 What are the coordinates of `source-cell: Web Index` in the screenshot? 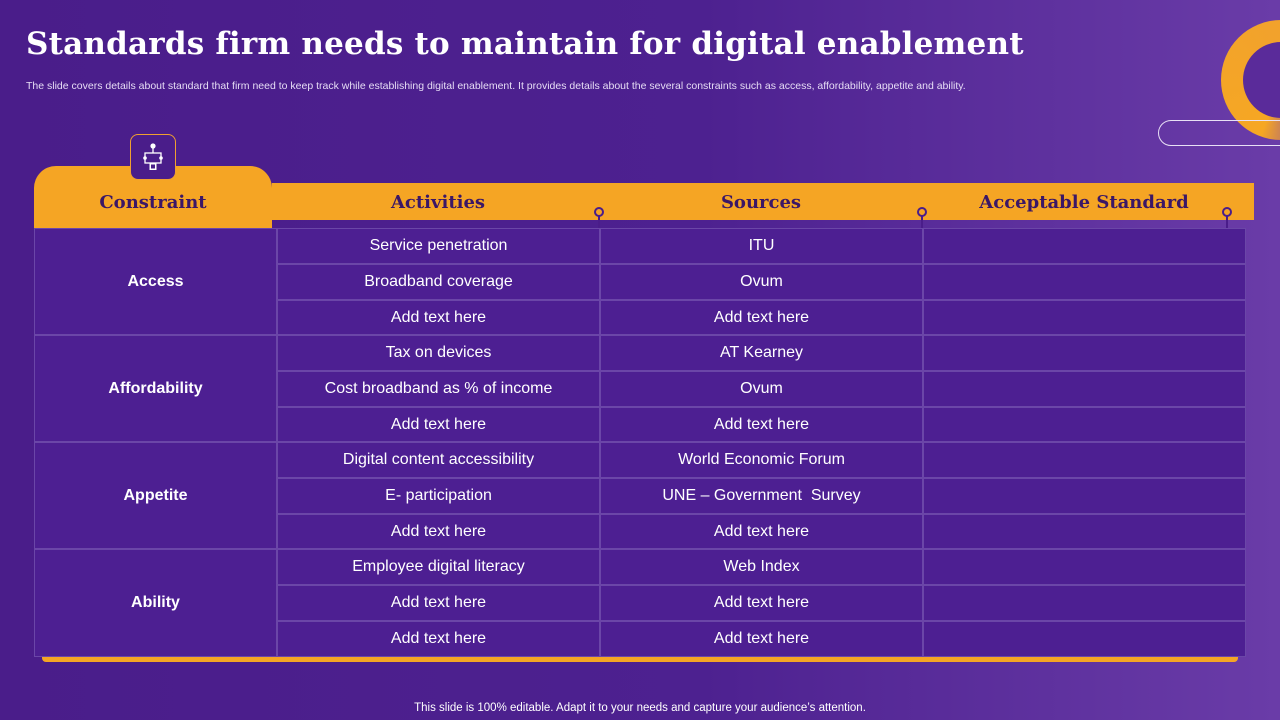 It's located at (761, 567).